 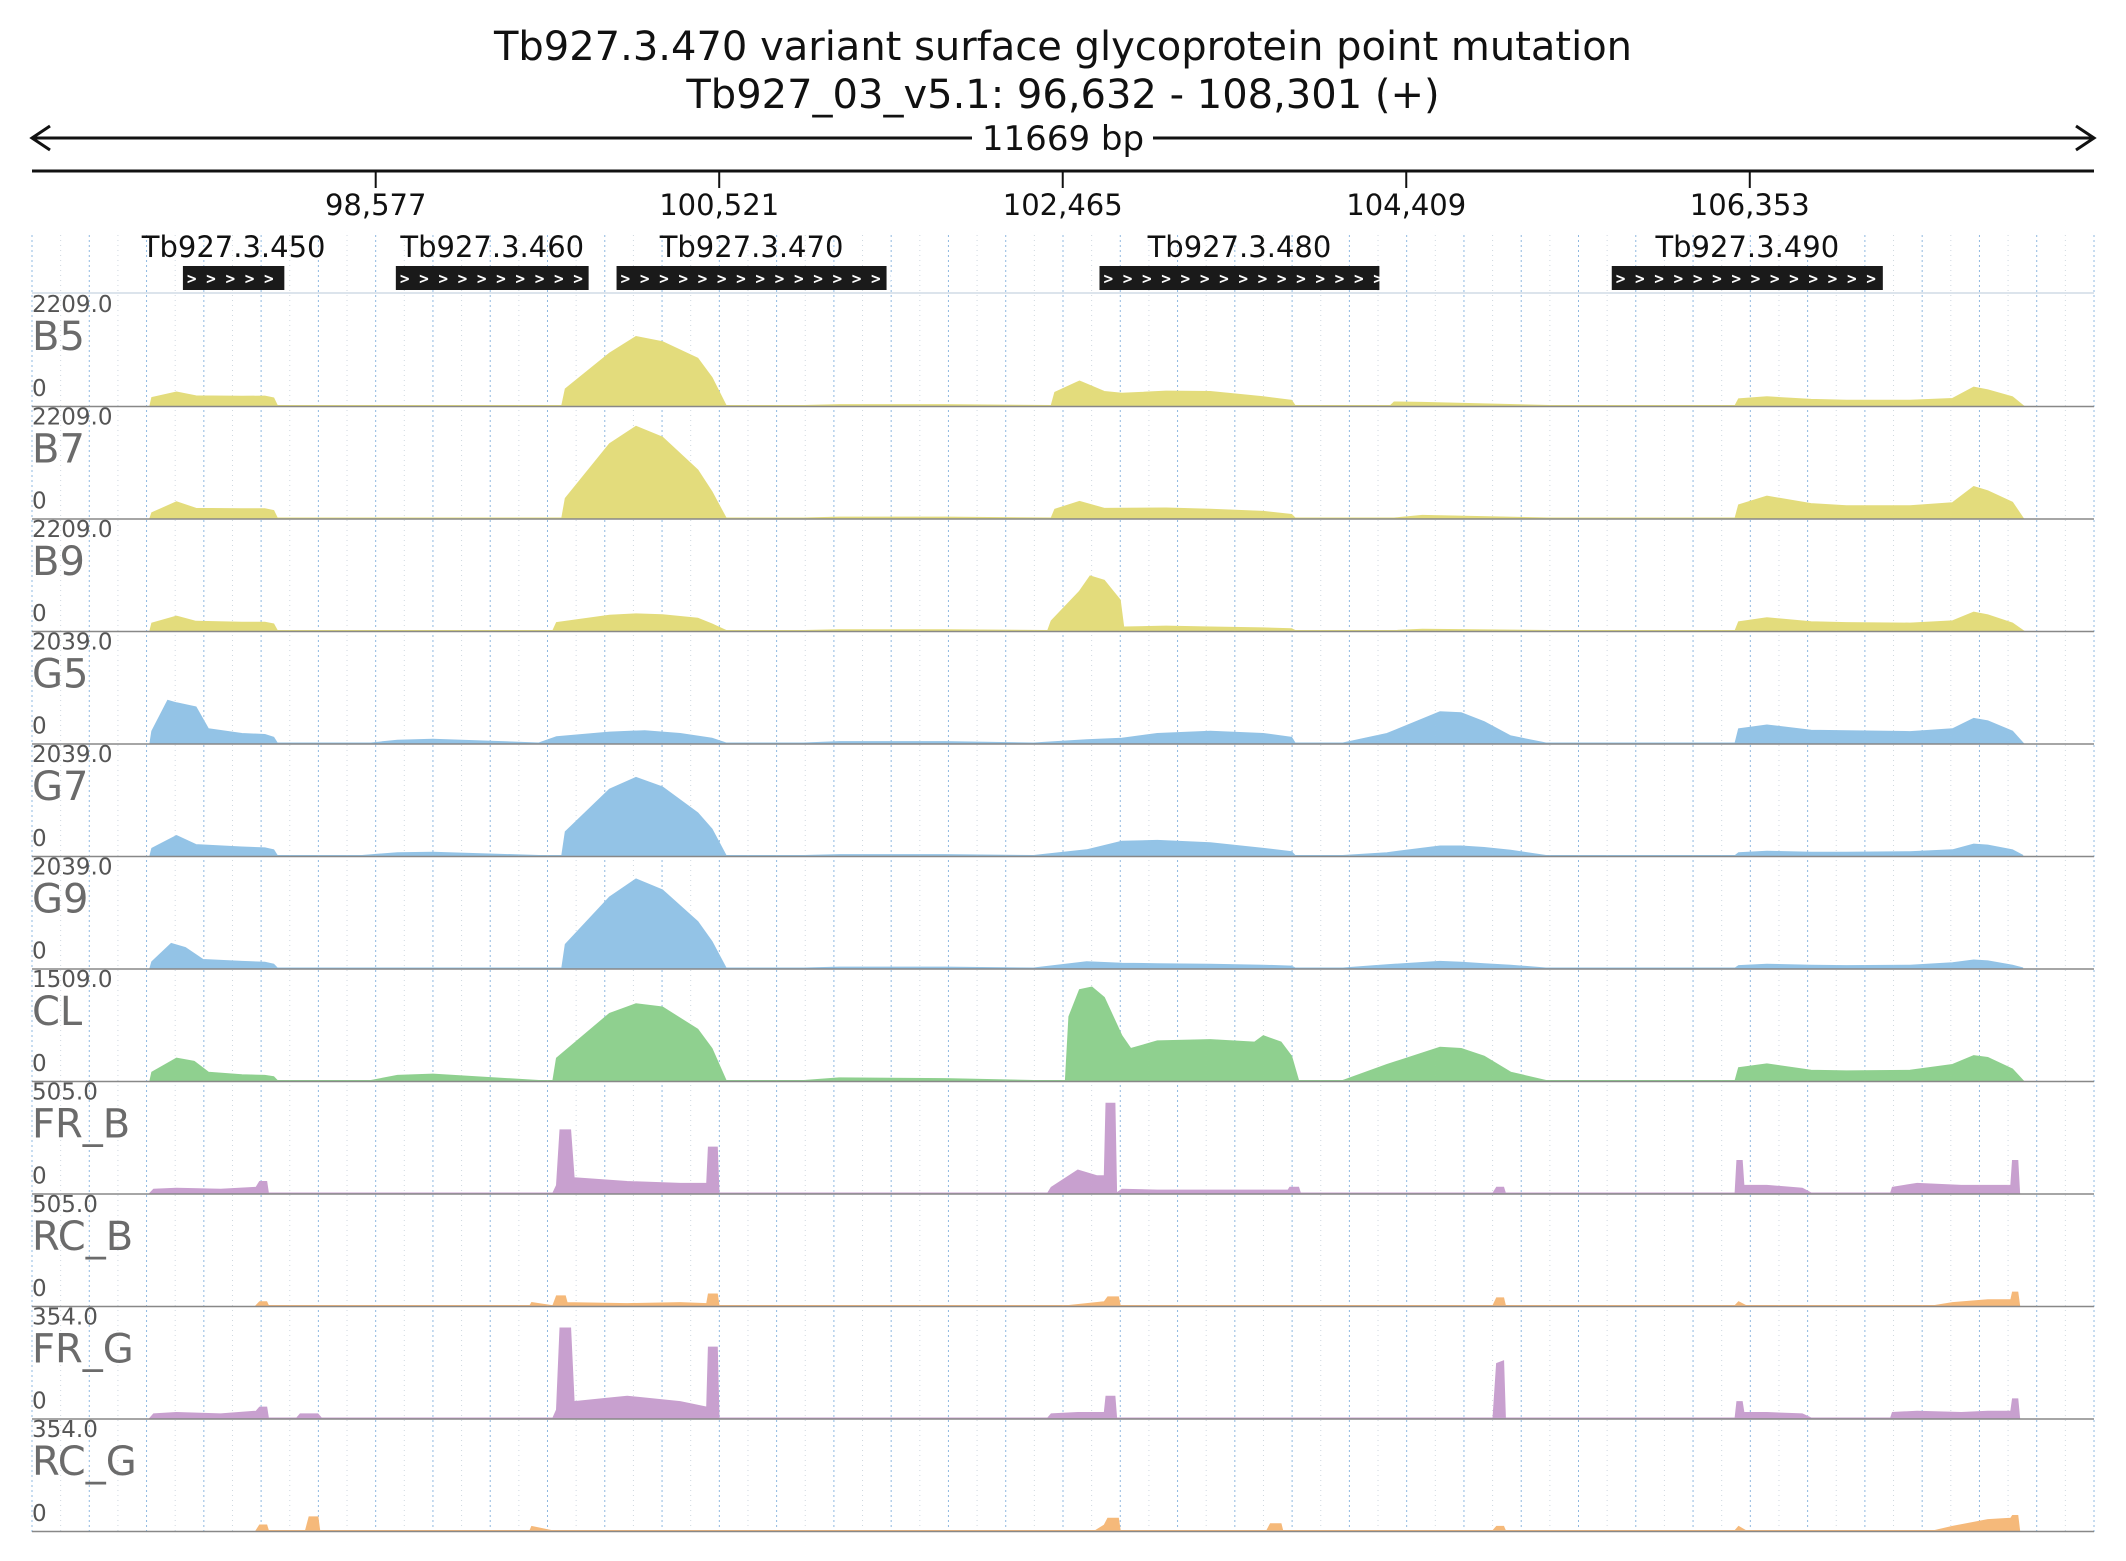 I want to click on span-arrow-left-icon, so click(x=40, y=138).